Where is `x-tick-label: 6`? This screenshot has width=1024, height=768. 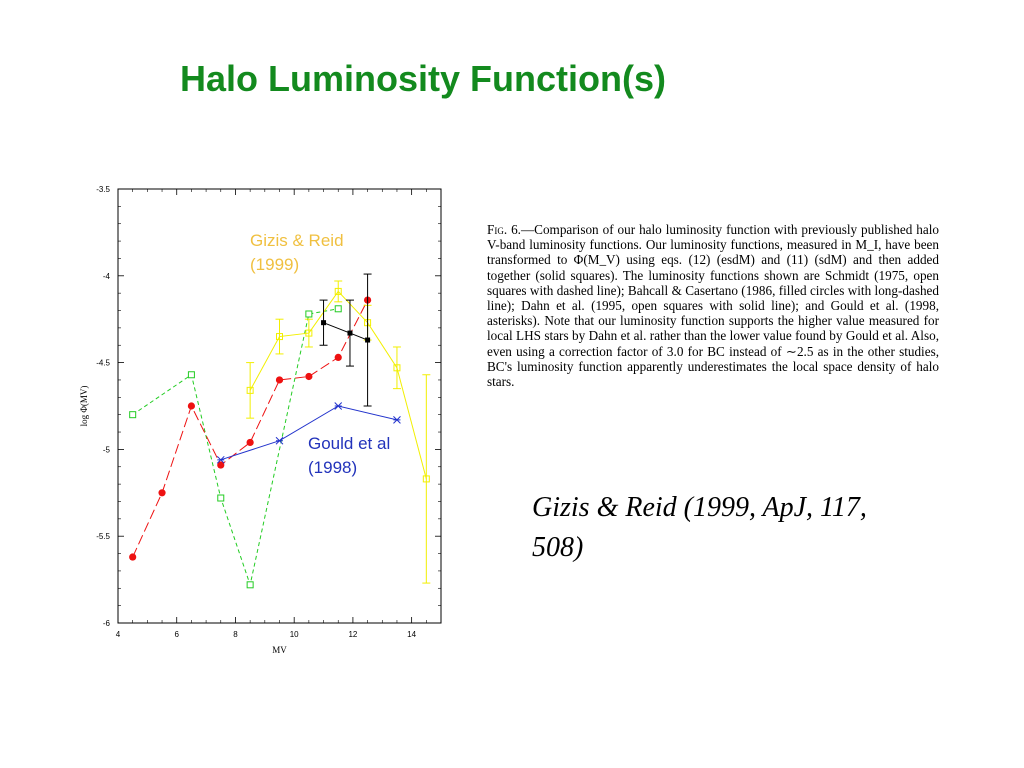 x-tick-label: 6 is located at coordinates (177, 634).